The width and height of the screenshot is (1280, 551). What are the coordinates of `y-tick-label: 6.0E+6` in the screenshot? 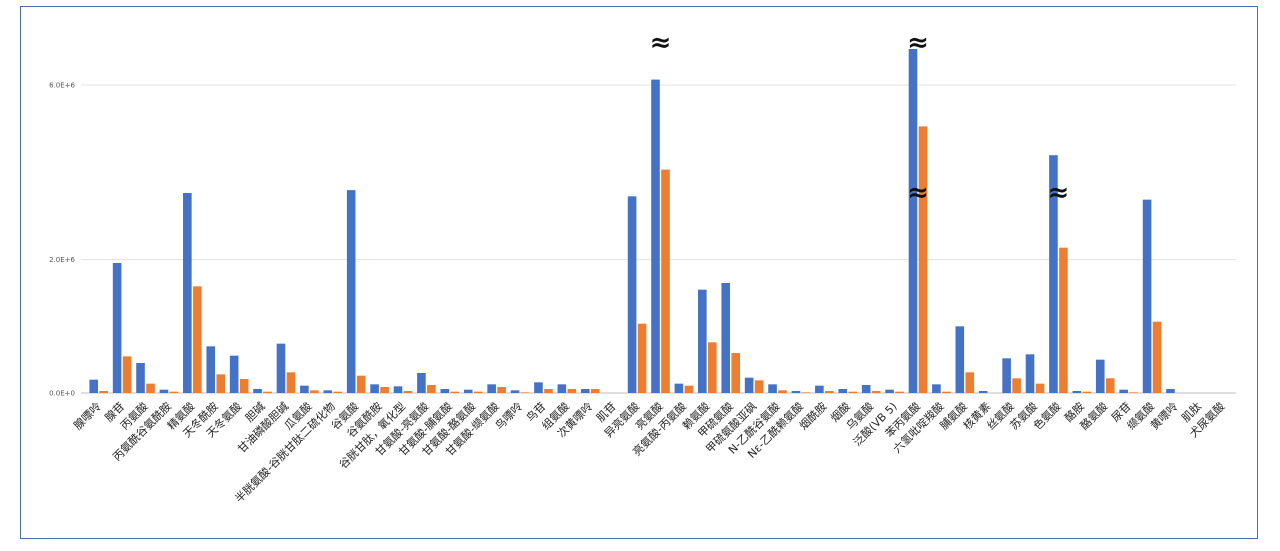 It's located at (62, 86).